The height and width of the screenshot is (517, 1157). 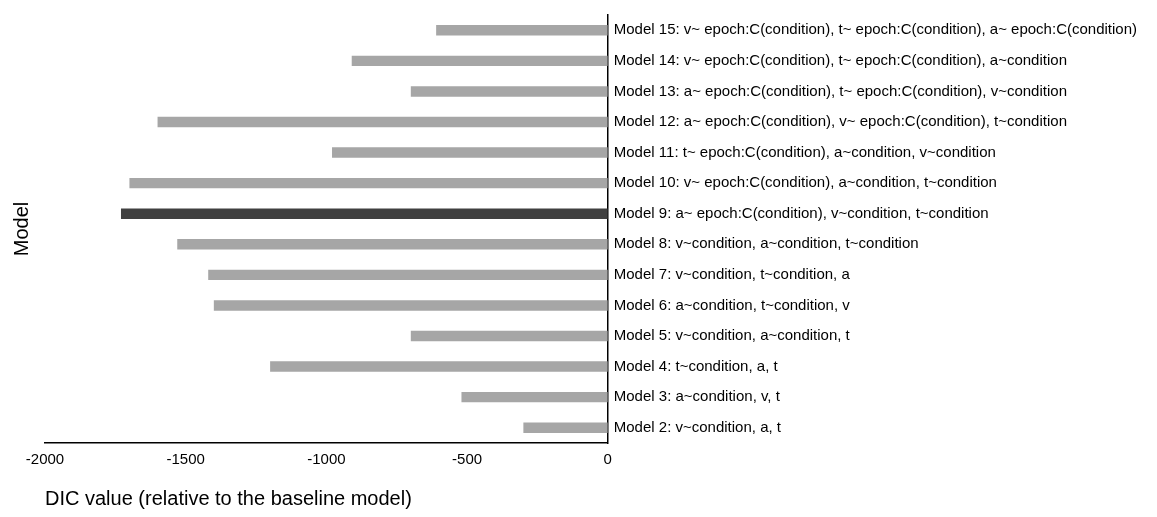 I want to click on y-tick-label: Model 2: v~condition, a, t, so click(x=697, y=426).